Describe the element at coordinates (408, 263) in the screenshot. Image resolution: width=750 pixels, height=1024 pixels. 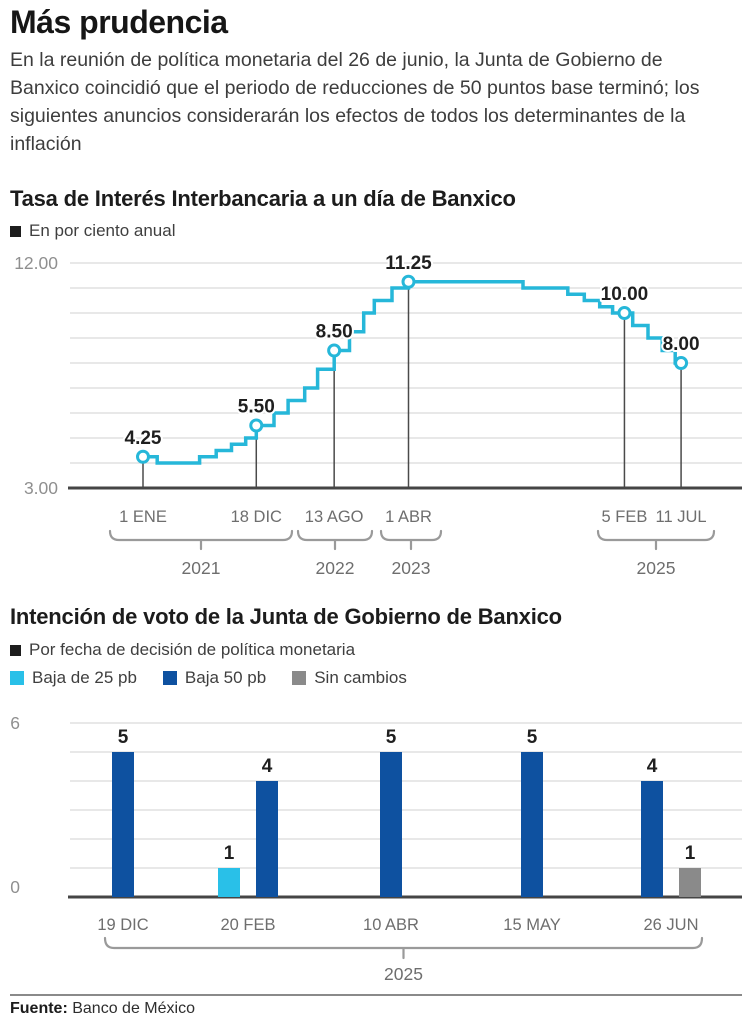
I see `rate-value-label: 11.25` at that location.